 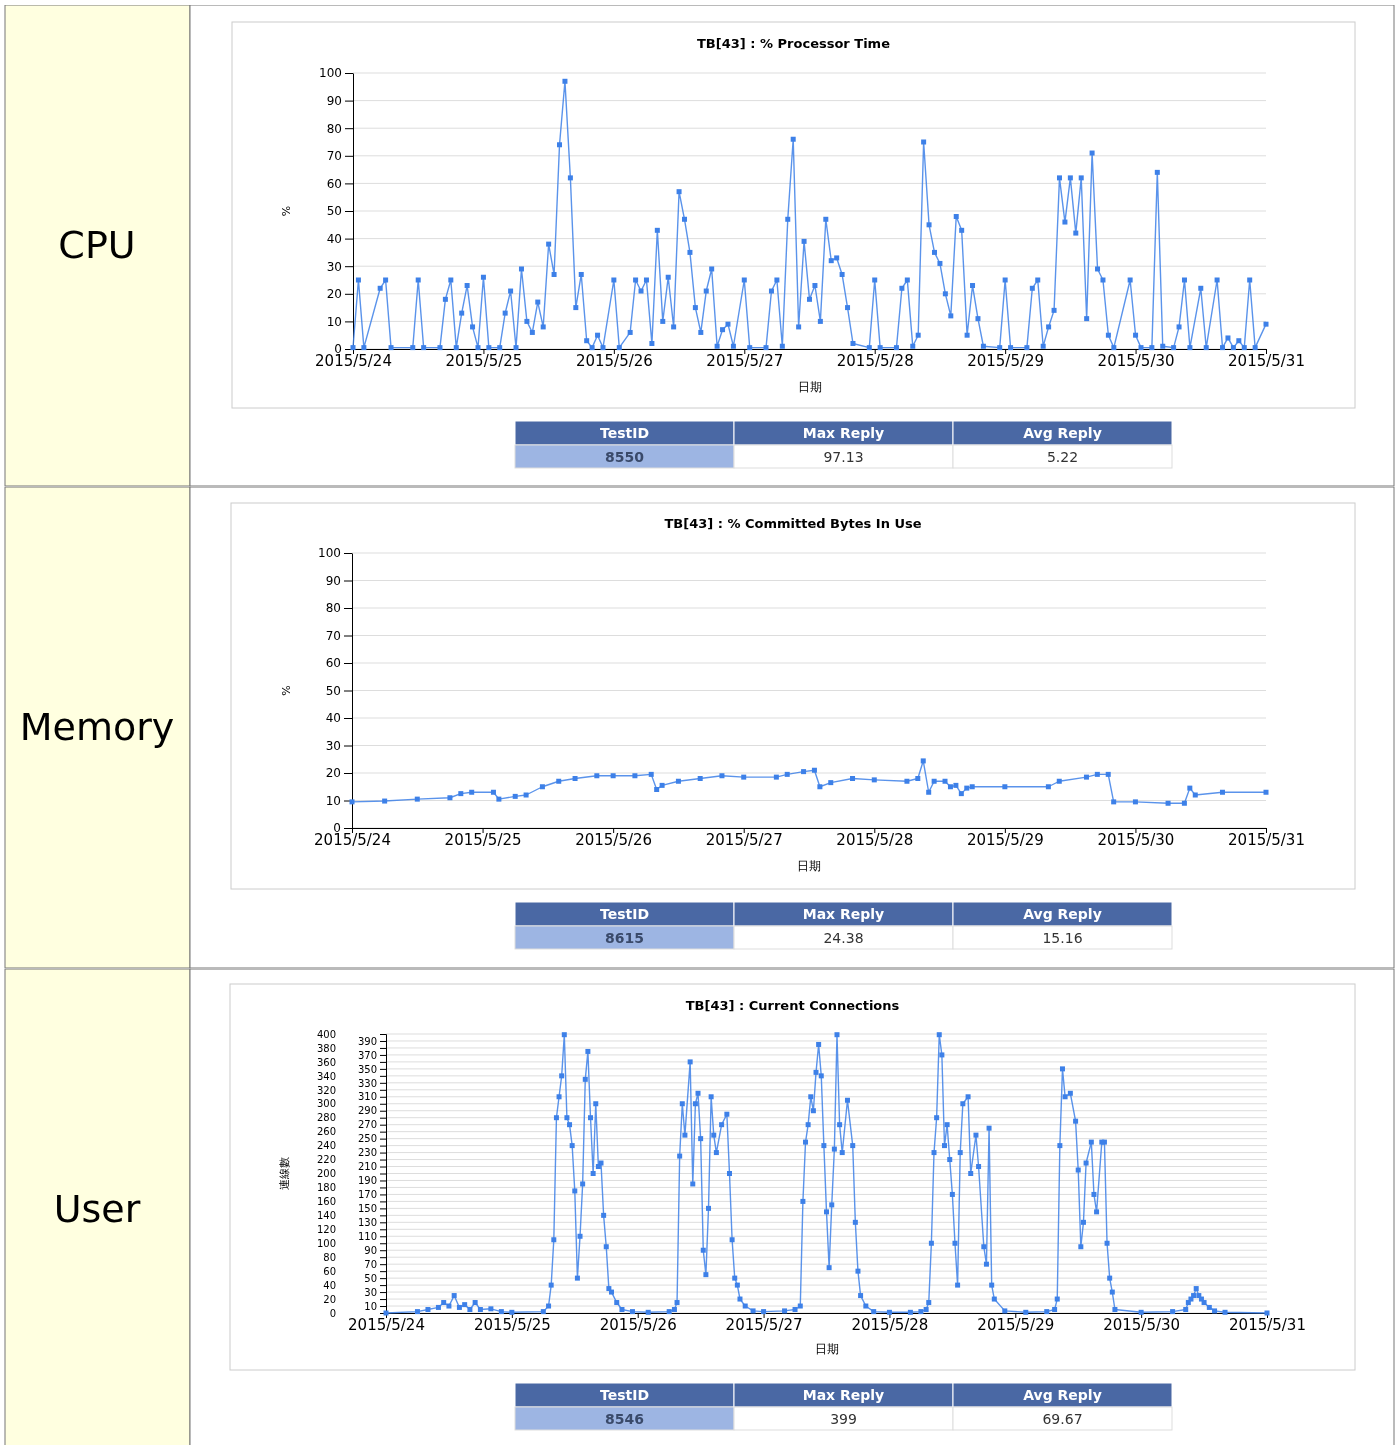 I want to click on y-tick-label: 260, so click(x=326, y=1132).